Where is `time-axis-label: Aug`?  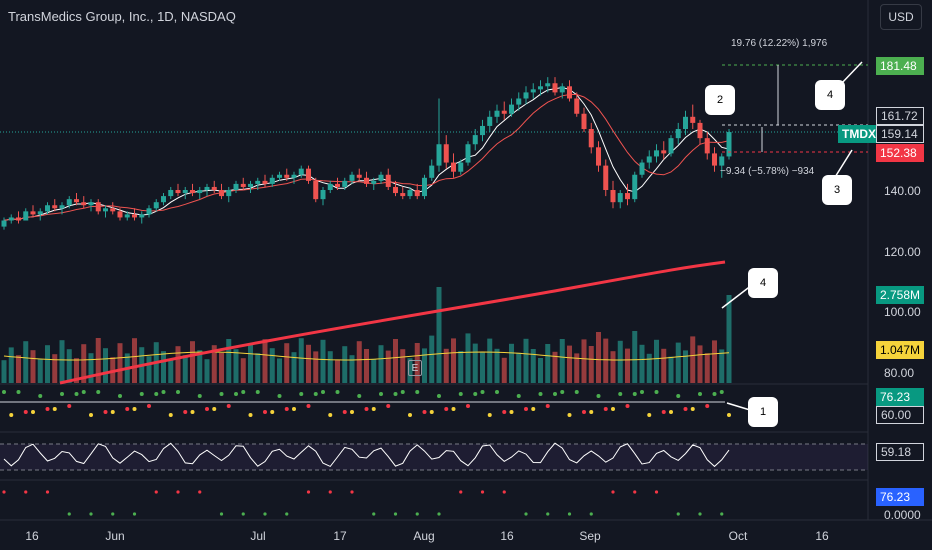 time-axis-label: Aug is located at coordinates (424, 536).